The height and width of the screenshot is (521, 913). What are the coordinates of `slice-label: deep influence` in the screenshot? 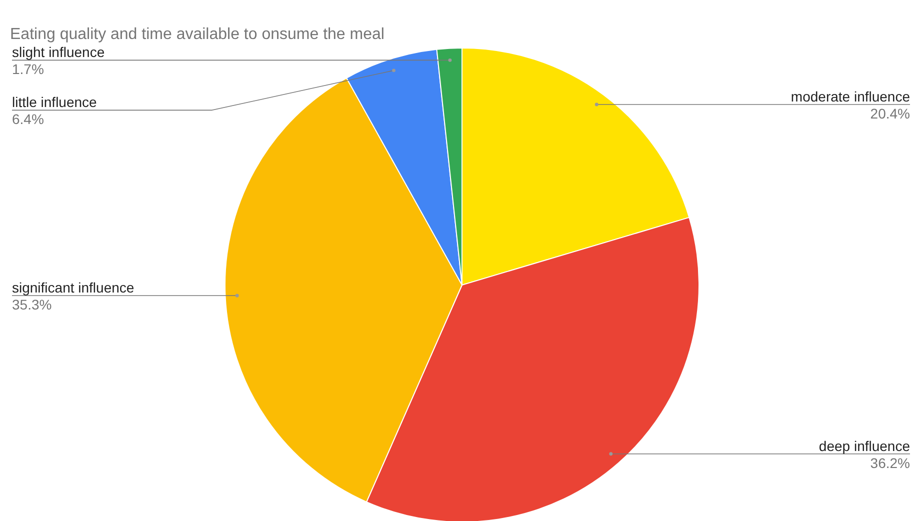 It's located at (864, 446).